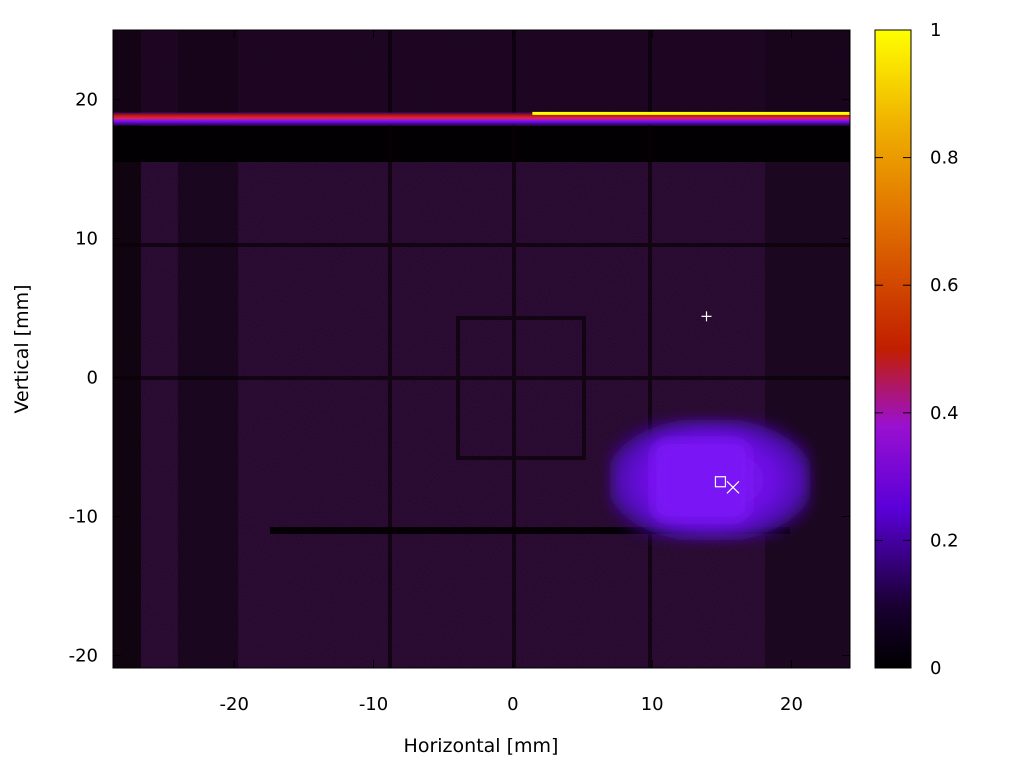 Image resolution: width=1024 pixels, height=768 pixels. Describe the element at coordinates (893, 349) in the screenshot. I see `colorbar-gradient` at that location.